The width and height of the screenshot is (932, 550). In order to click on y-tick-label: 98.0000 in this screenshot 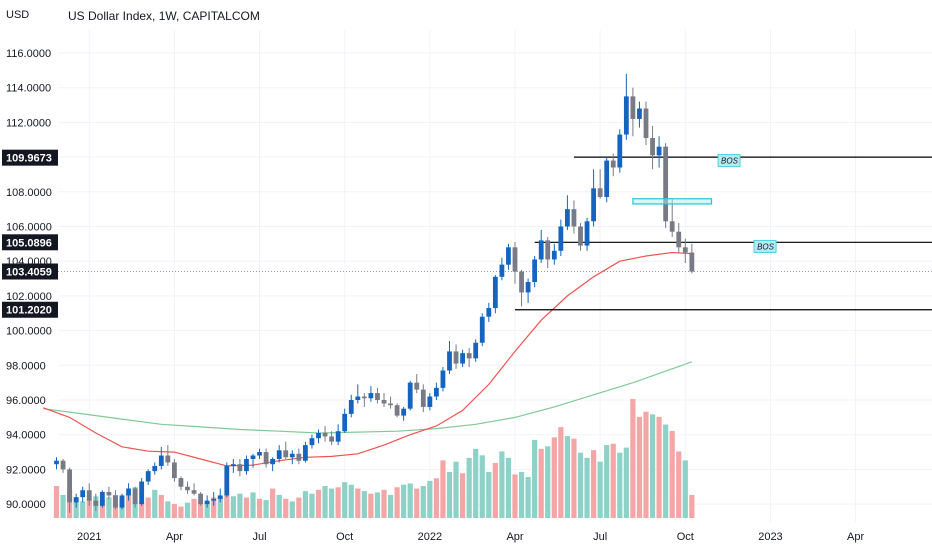, I will do `click(26, 366)`.